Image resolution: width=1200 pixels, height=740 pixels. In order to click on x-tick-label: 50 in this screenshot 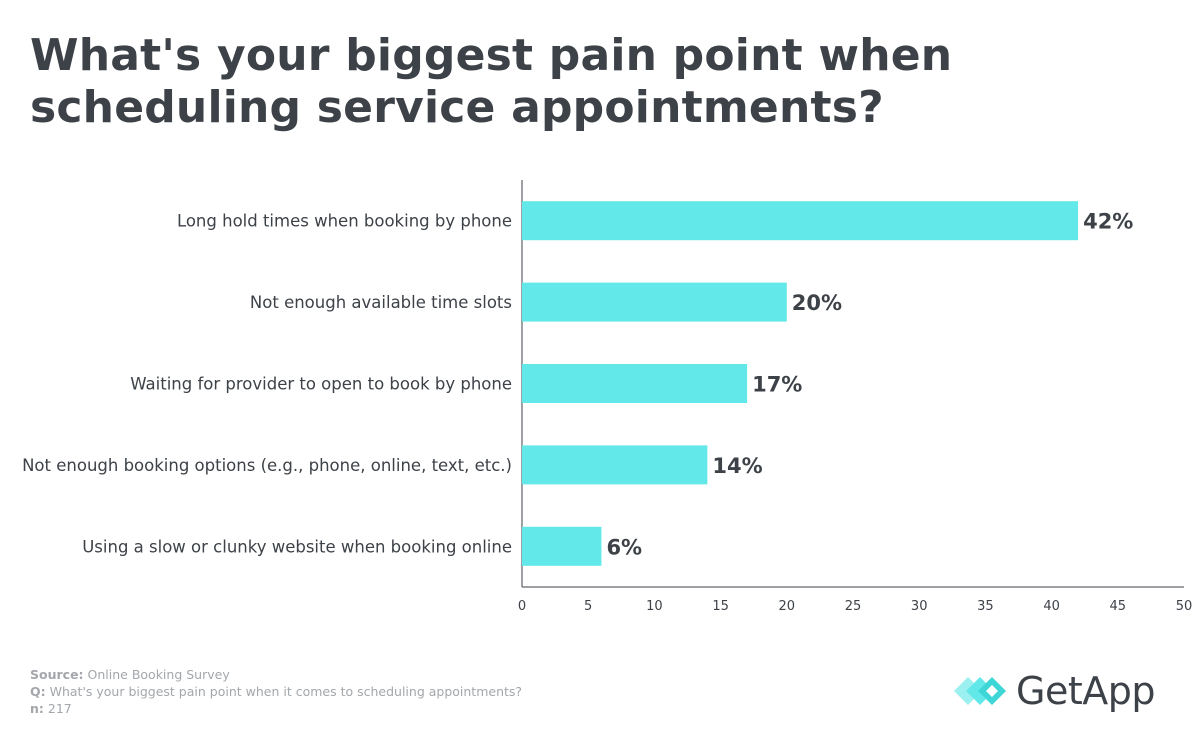, I will do `click(1184, 606)`.